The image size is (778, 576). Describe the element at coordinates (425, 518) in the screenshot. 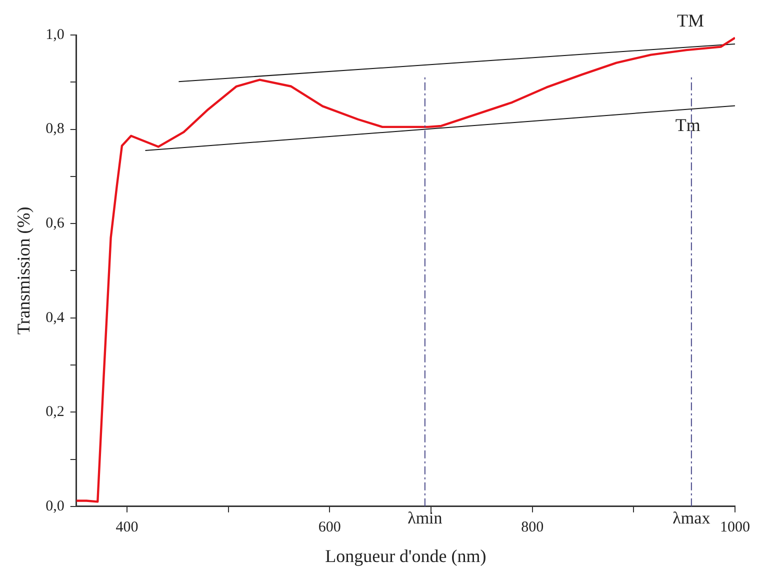

I see `ref-line-label: λmin` at that location.